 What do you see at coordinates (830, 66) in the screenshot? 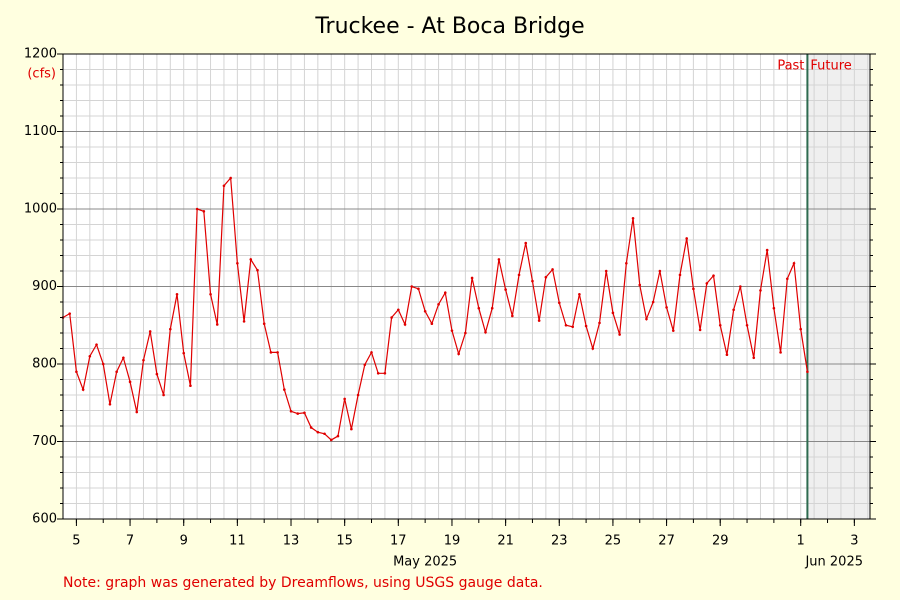
I see `future-label: Future` at bounding box center [830, 66].